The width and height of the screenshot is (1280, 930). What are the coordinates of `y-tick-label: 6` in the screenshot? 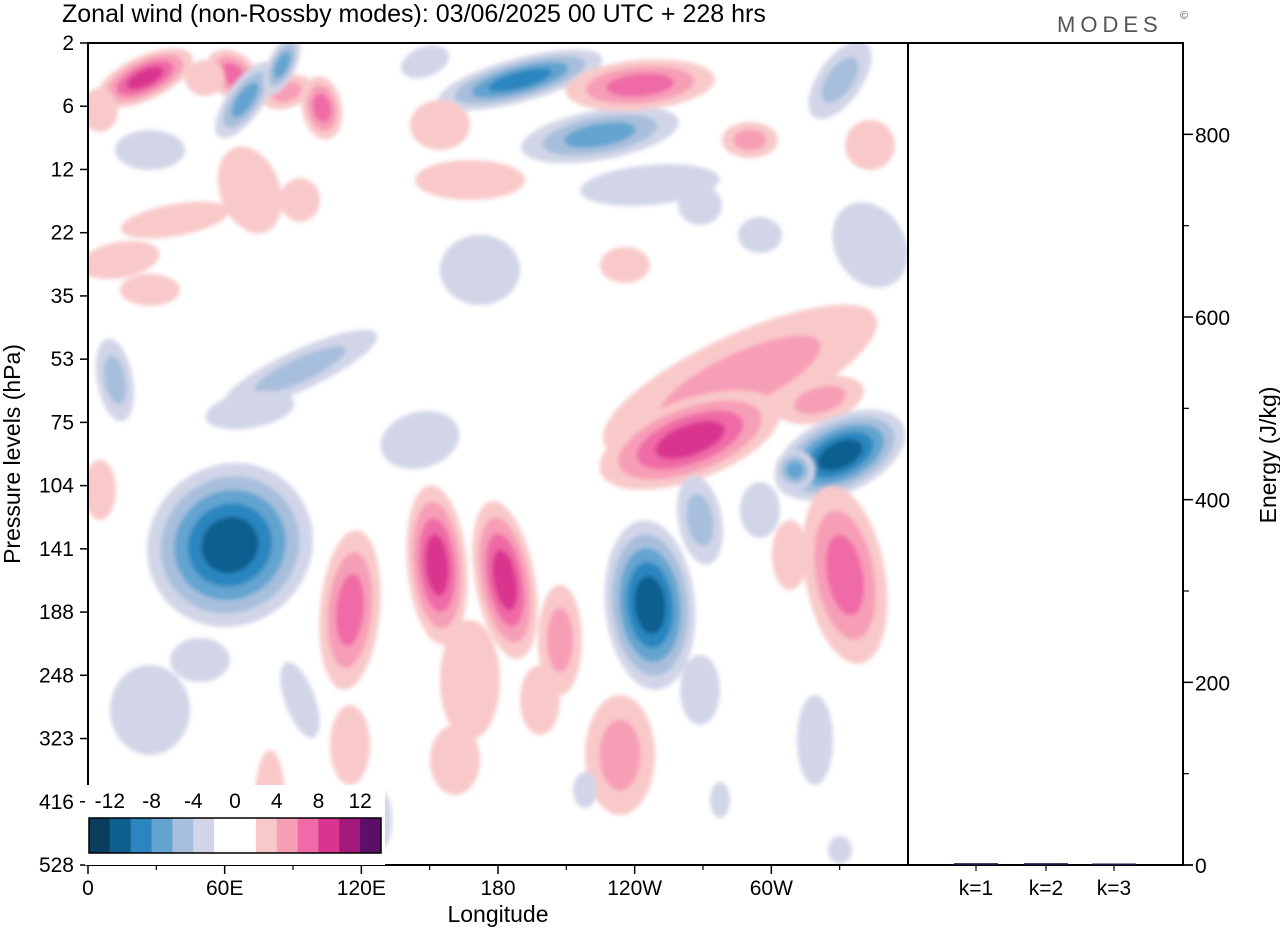 It's located at (68, 106).